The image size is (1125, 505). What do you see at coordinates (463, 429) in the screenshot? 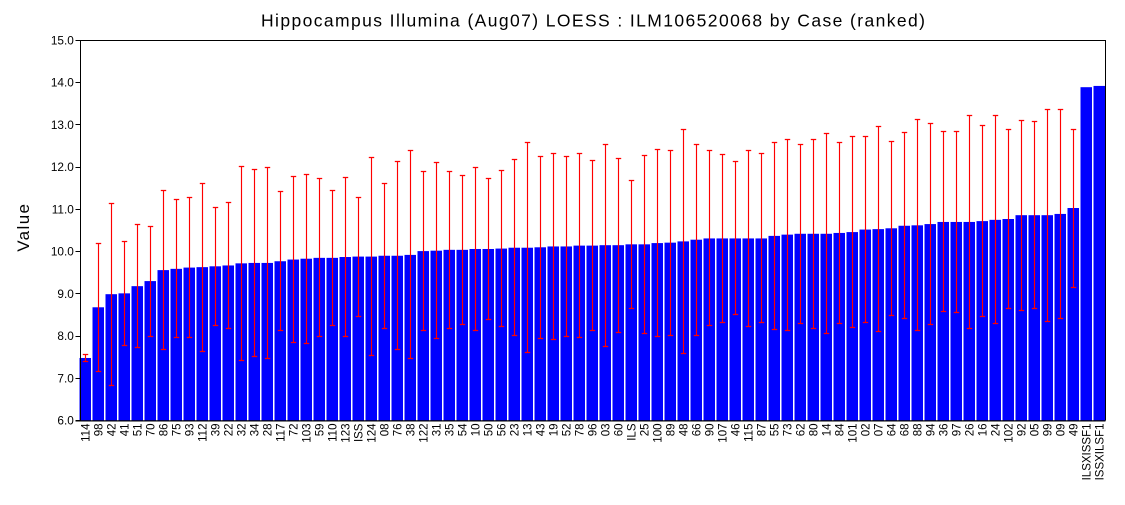
I see `svg-text: 54` at bounding box center [463, 429].